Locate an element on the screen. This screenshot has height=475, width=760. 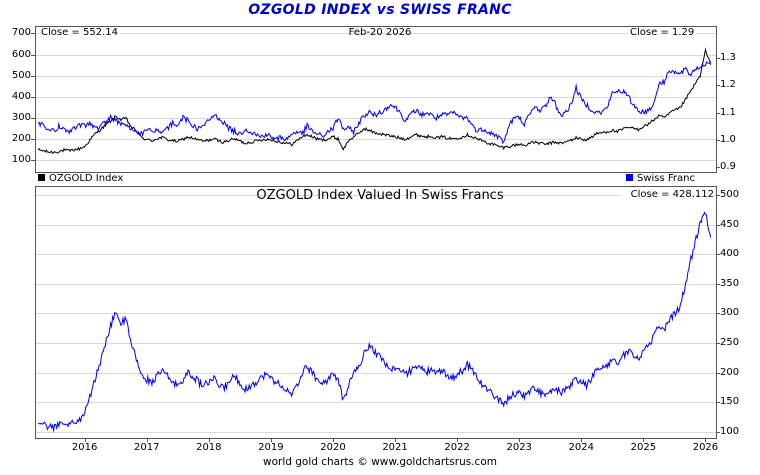
x-axis-tick-label: 2016 is located at coordinates (84, 447).